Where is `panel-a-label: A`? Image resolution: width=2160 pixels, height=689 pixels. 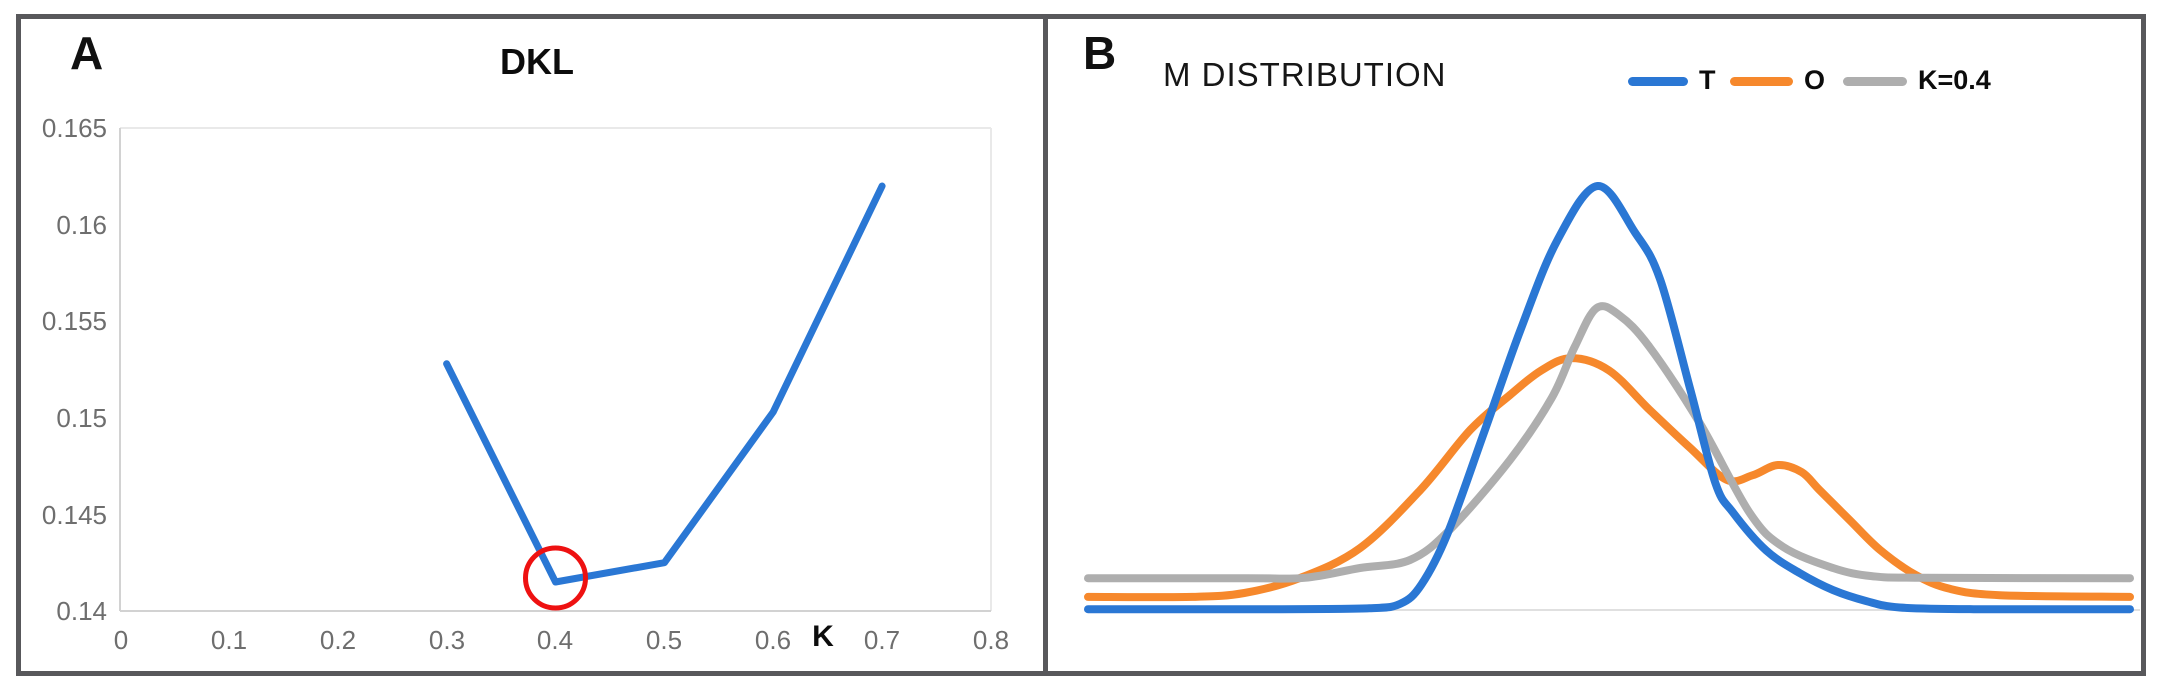
panel-a-label: A is located at coordinates (87, 53).